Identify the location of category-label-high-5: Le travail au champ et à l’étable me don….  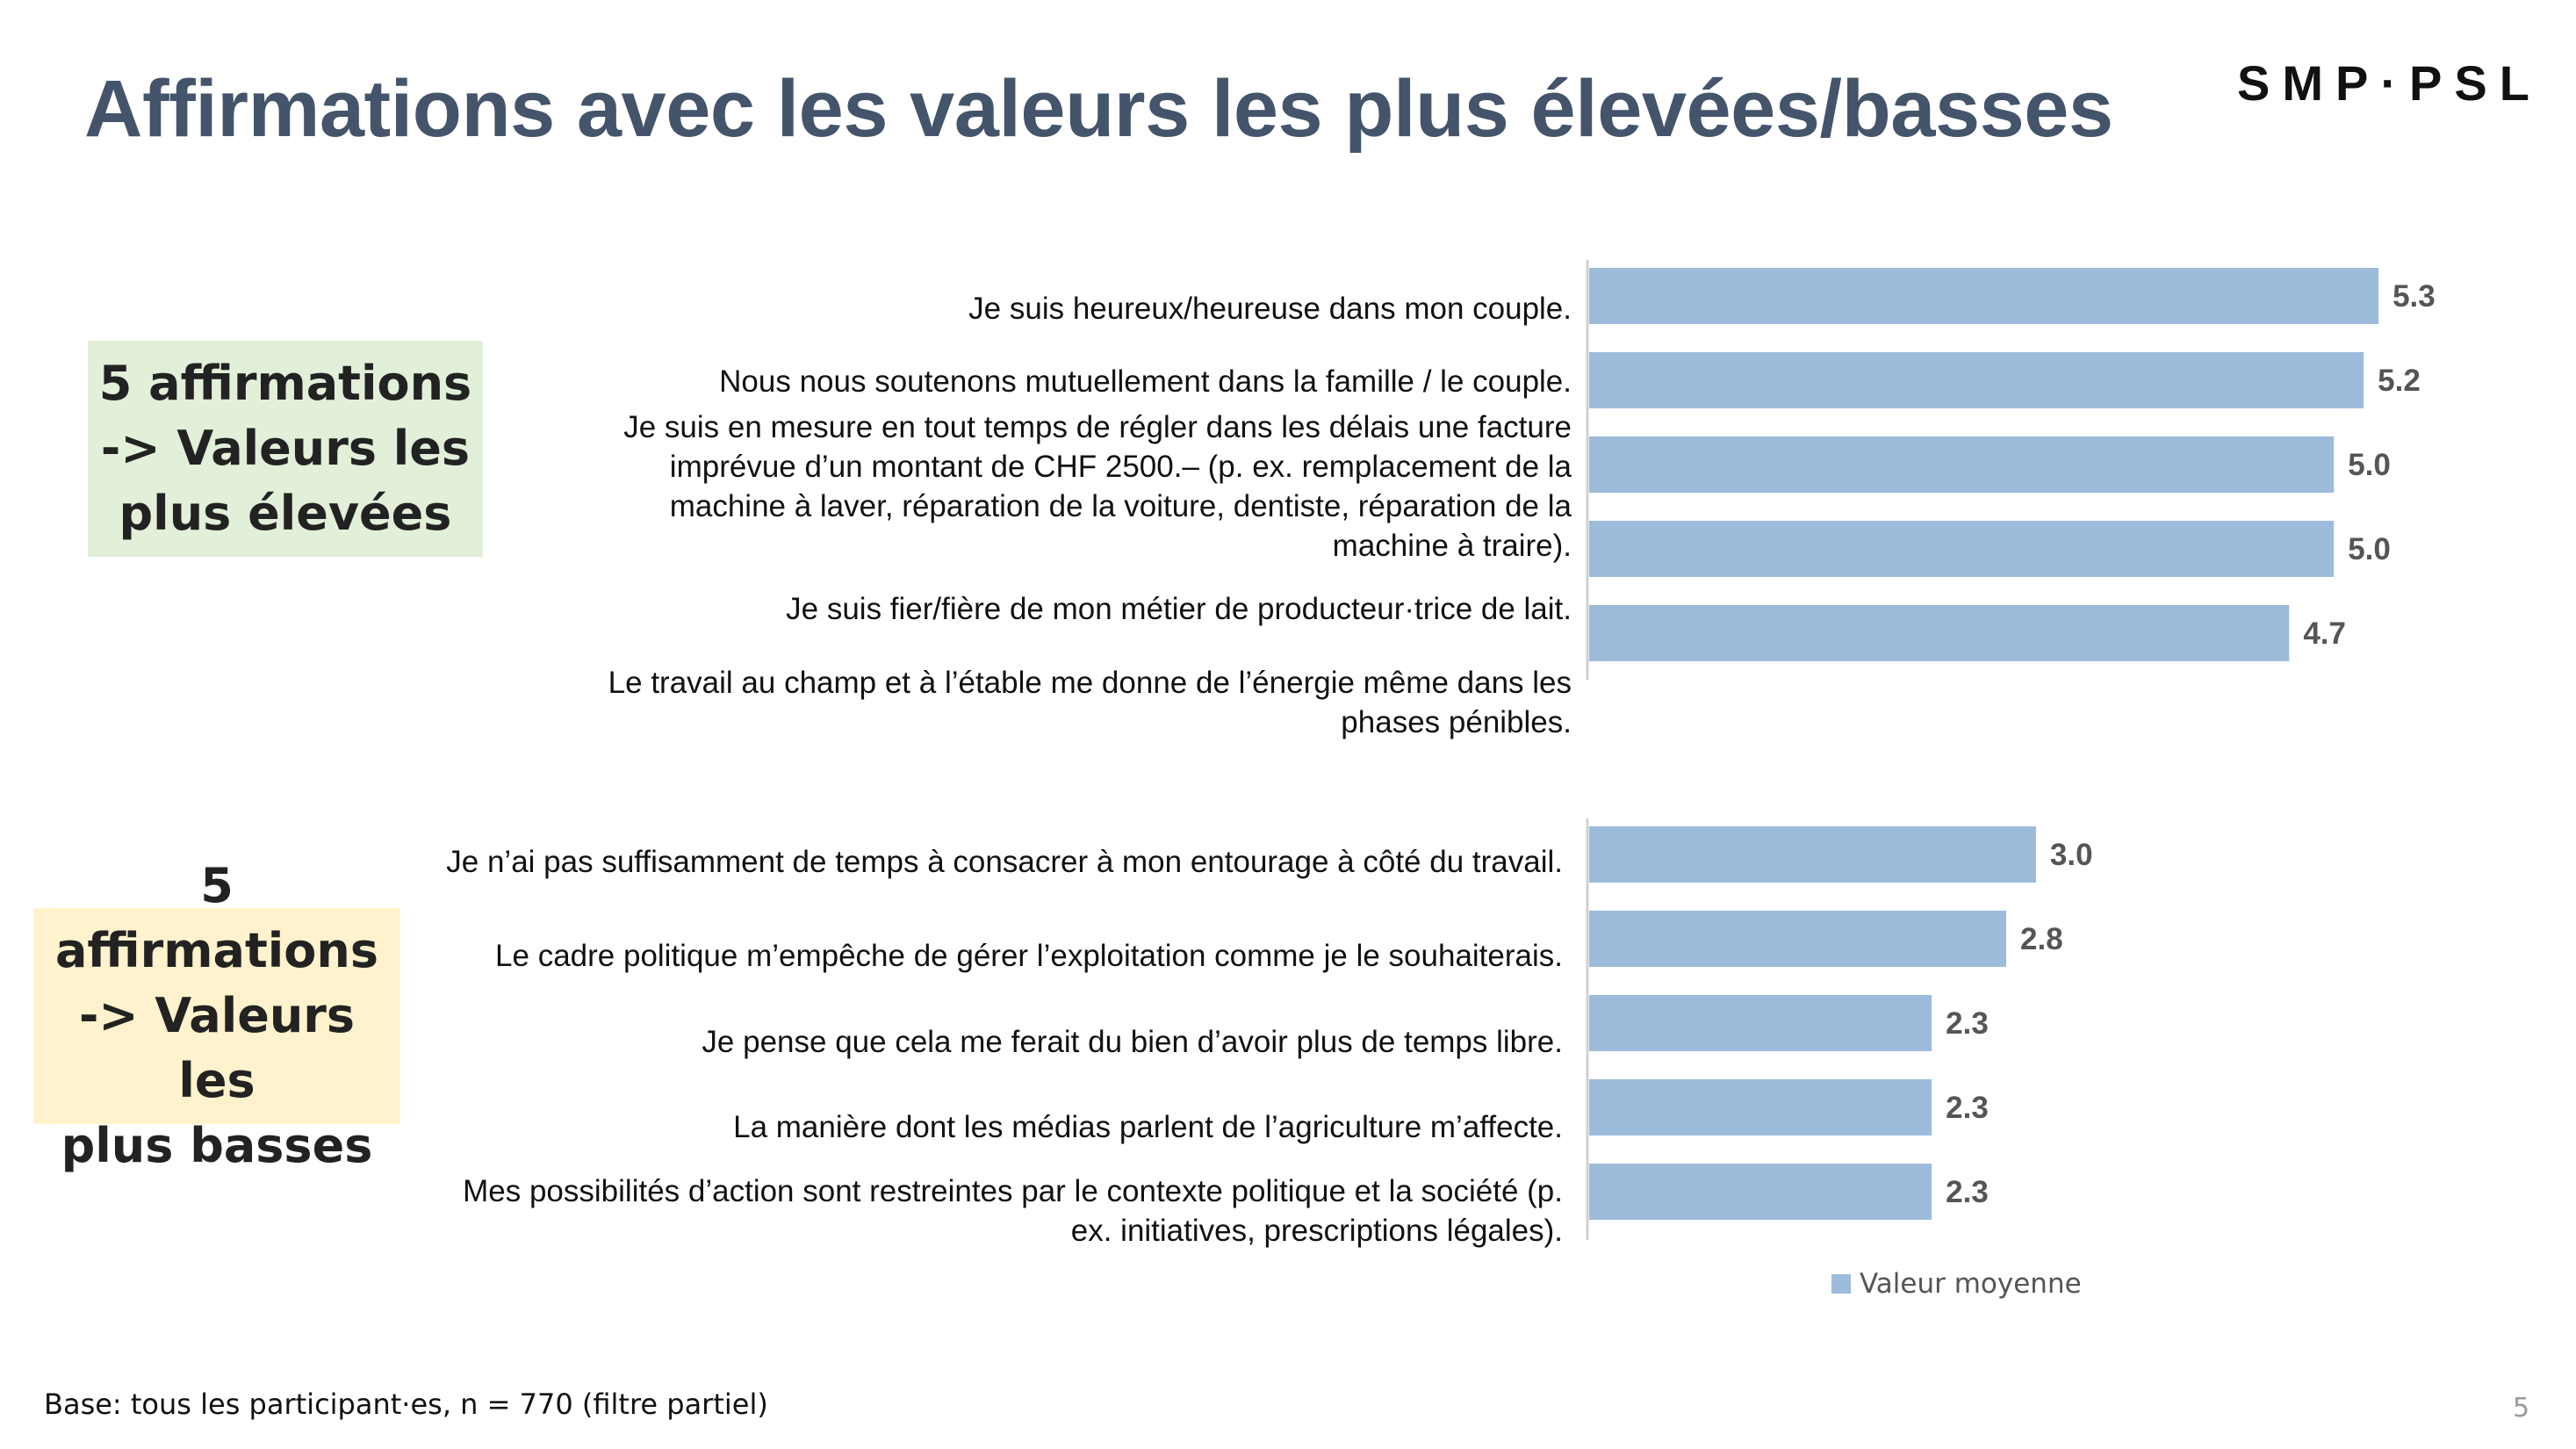
(1090, 703).